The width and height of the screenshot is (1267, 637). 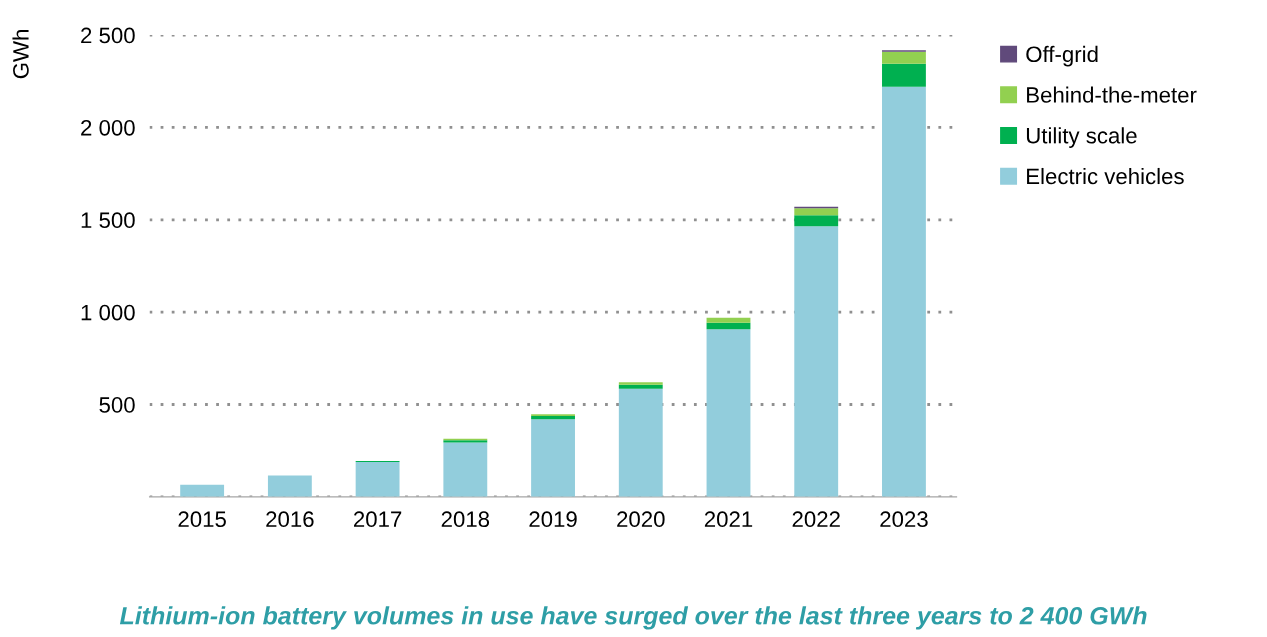 What do you see at coordinates (108, 35) in the screenshot?
I see `y-tick-label: 2 500` at bounding box center [108, 35].